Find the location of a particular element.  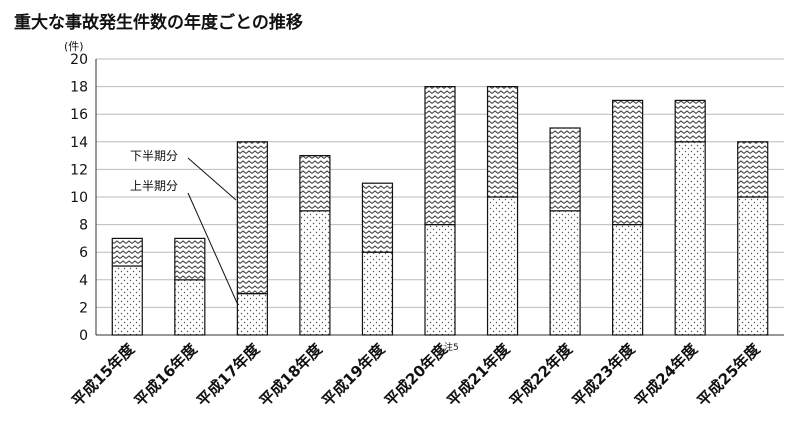

legend-leader-lower-half is located at coordinates (212, 179).